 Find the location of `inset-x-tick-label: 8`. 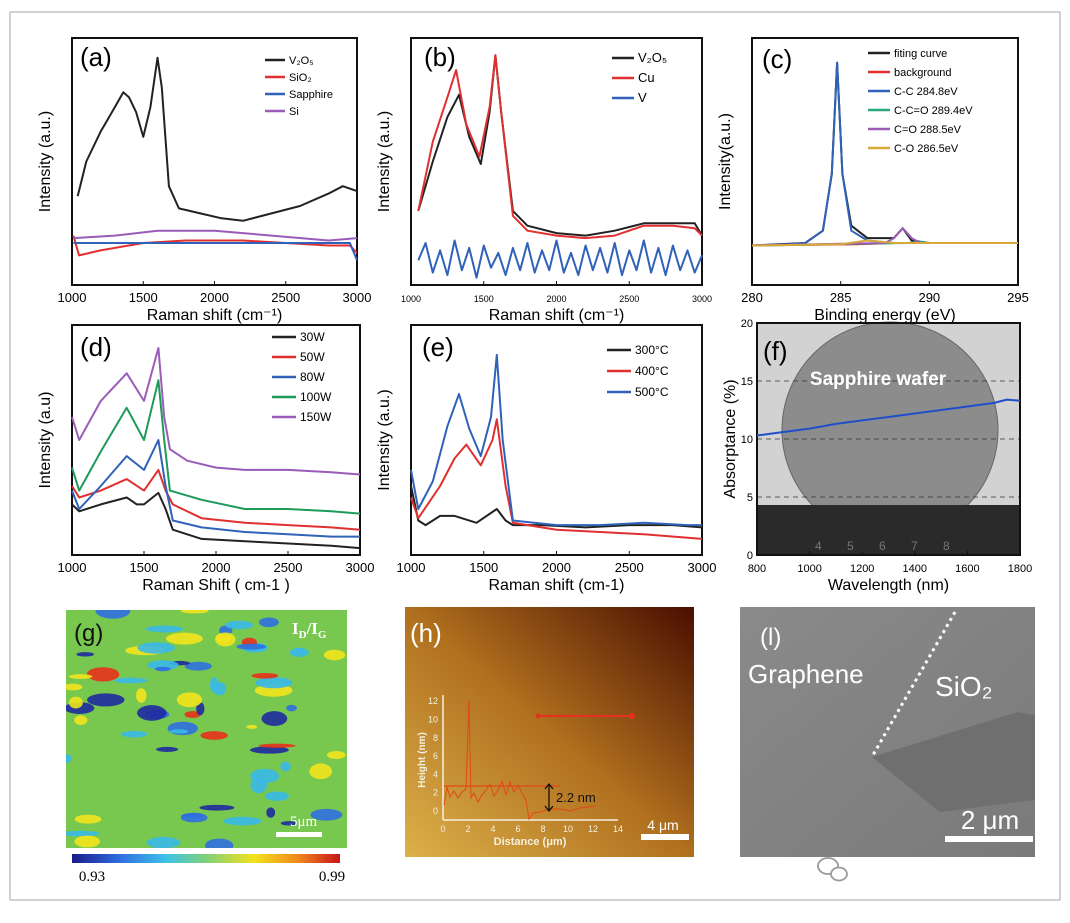

inset-x-tick-label: 8 is located at coordinates (542, 829).